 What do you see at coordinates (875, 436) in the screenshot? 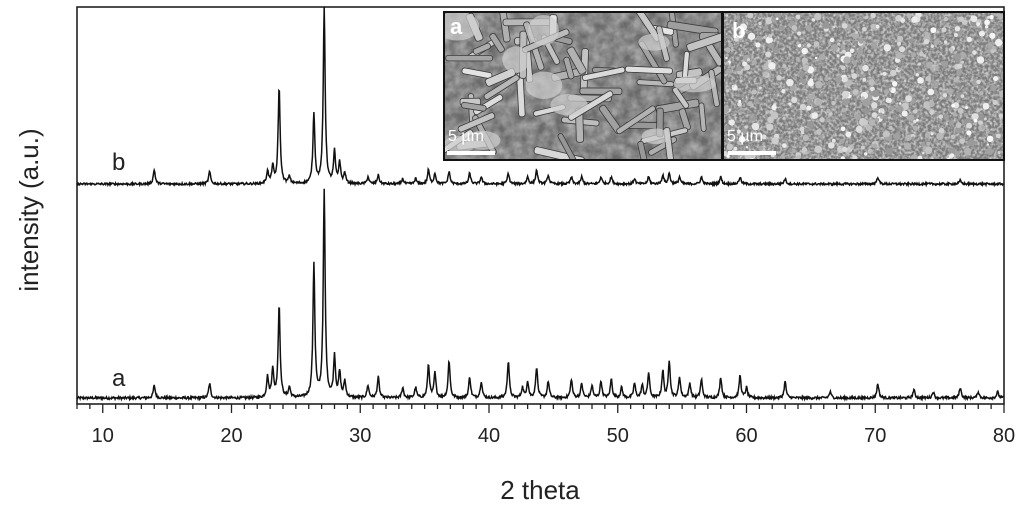
I see `x-tick-label: 70` at bounding box center [875, 436].